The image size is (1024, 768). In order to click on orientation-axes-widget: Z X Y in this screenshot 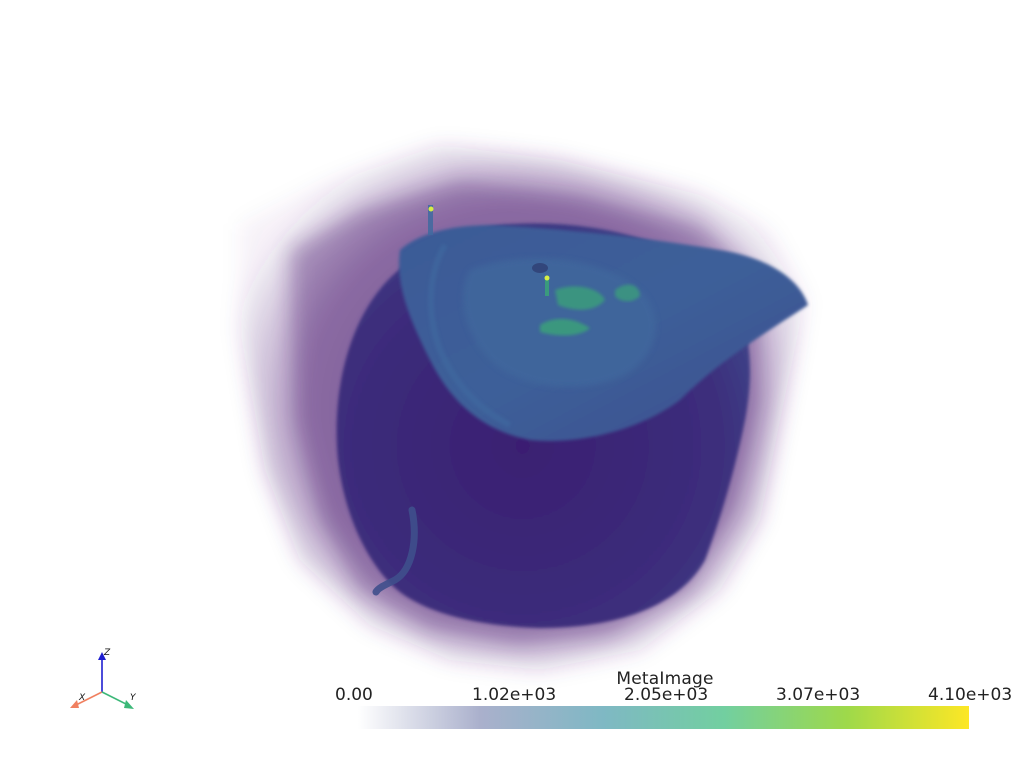, I will do `click(105, 680)`.